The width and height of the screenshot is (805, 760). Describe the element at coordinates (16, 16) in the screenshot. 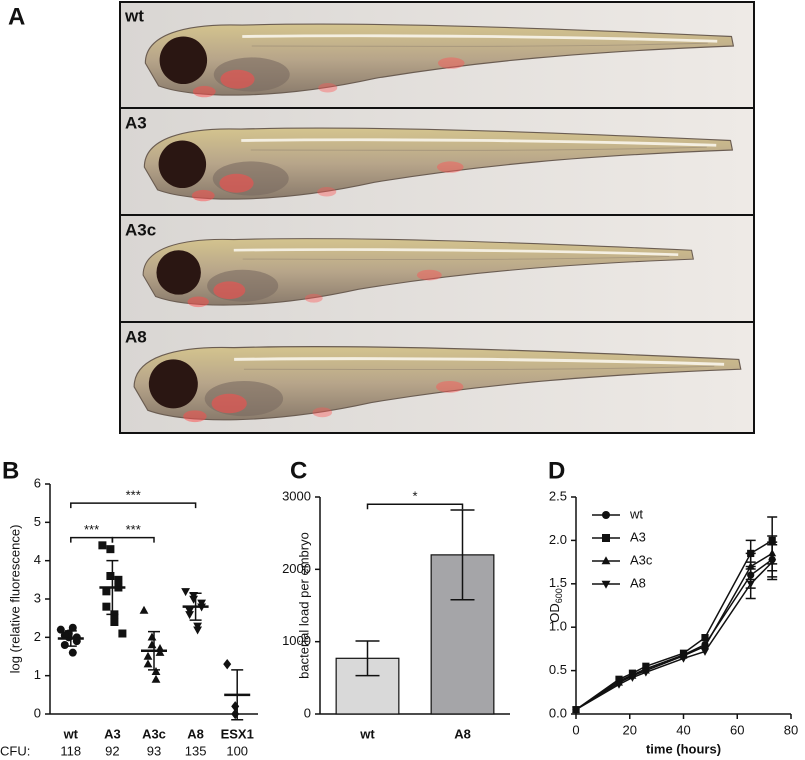

I see `panel-label: A` at that location.